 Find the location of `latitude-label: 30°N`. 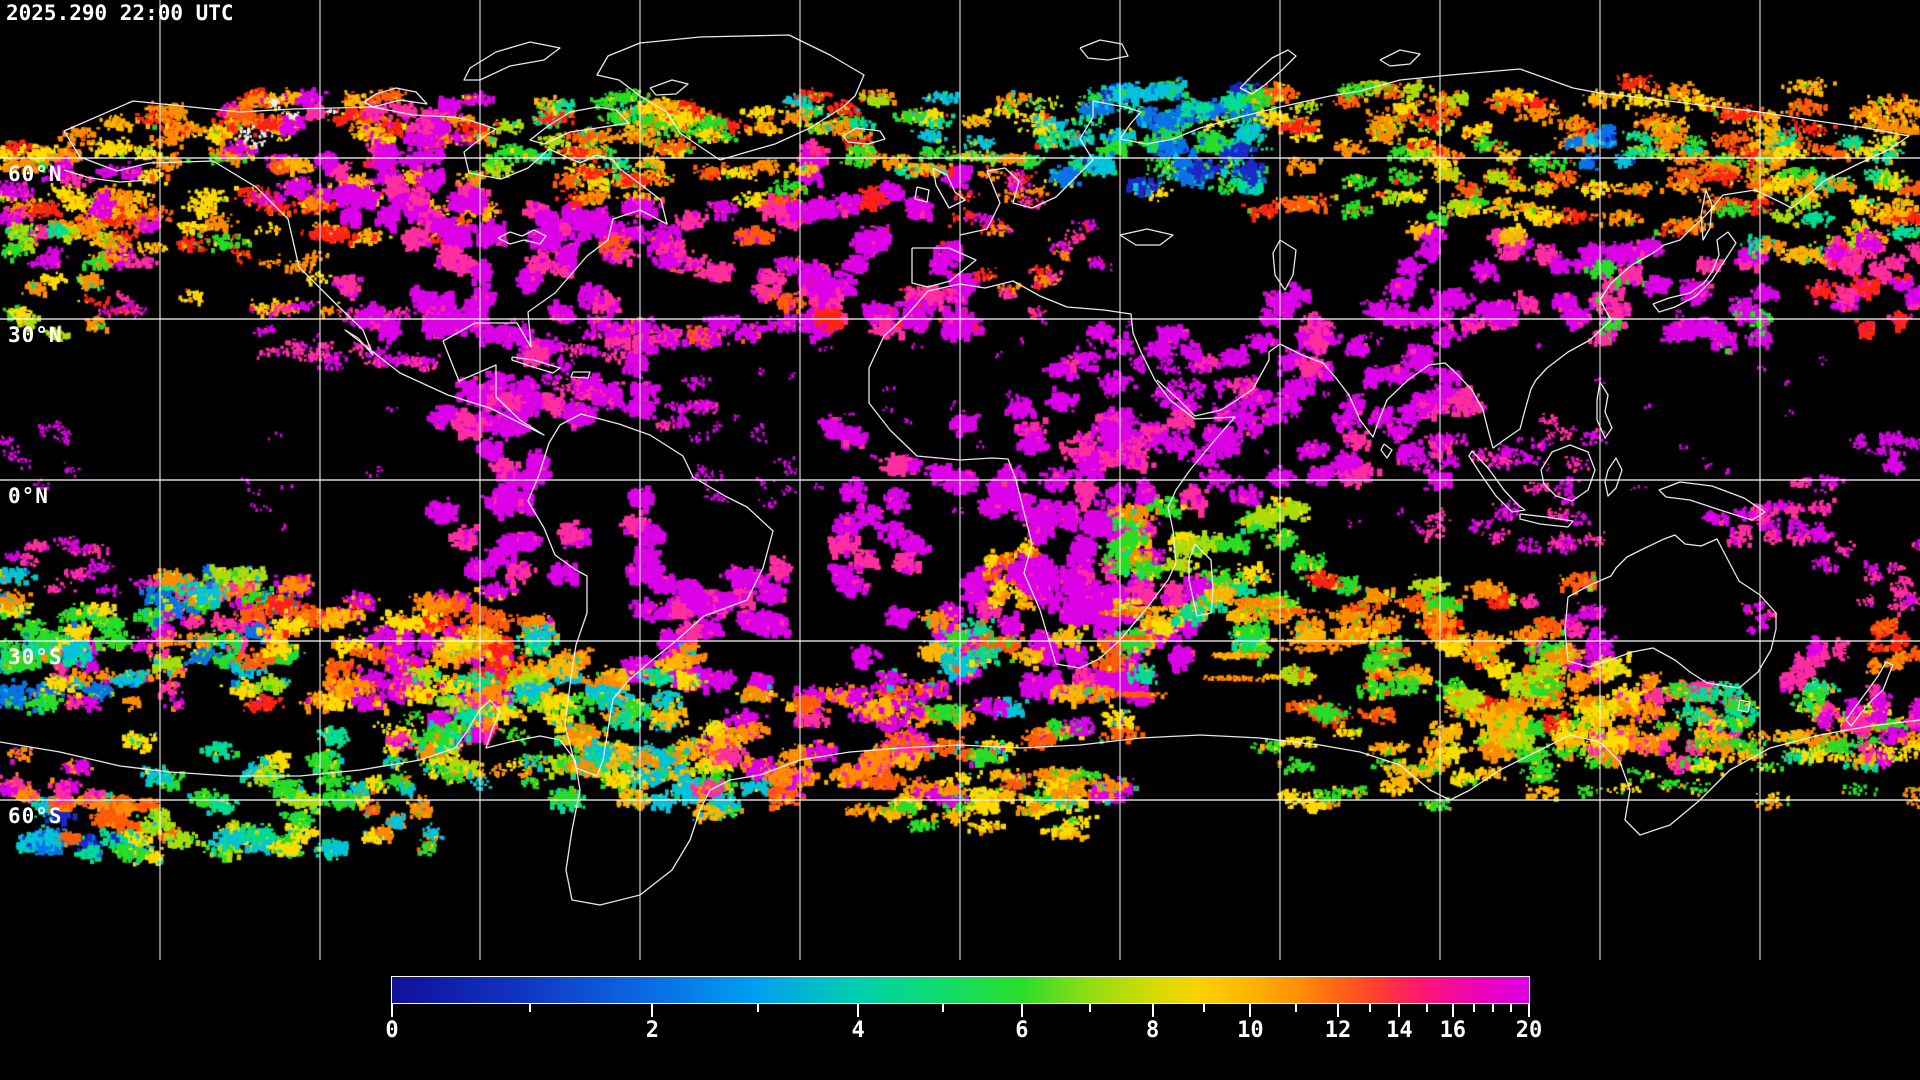

latitude-label: 30°N is located at coordinates (35, 335).